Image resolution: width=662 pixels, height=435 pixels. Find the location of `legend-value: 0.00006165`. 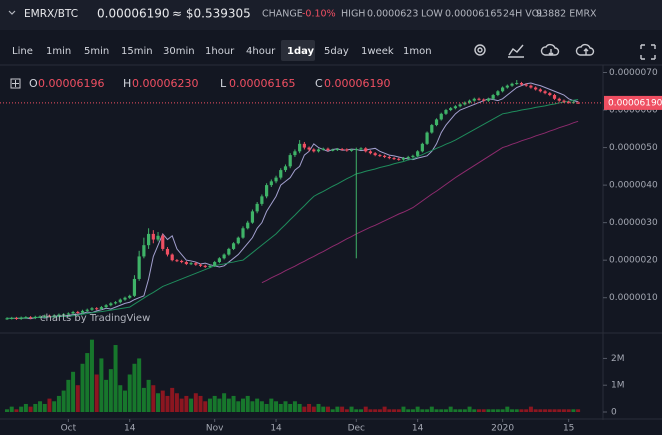

legend-value: 0.00006165 is located at coordinates (262, 83).